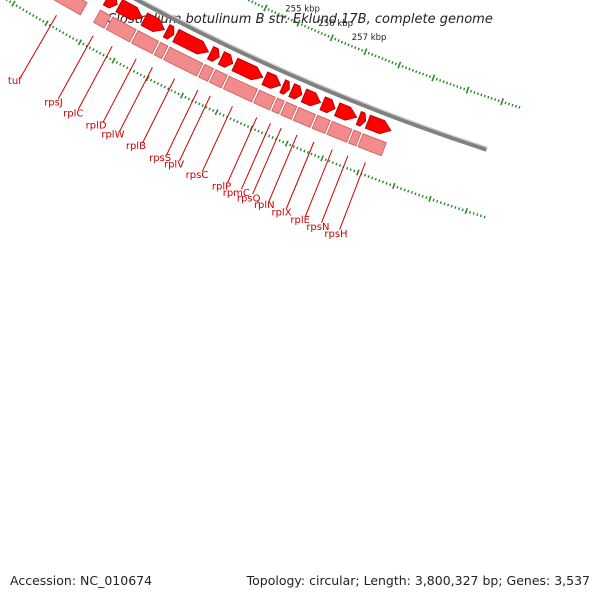 Image resolution: width=600 pixels, height=600 pixels. Describe the element at coordinates (174, 165) in the screenshot. I see `gene-label-rplV: rplV` at that location.